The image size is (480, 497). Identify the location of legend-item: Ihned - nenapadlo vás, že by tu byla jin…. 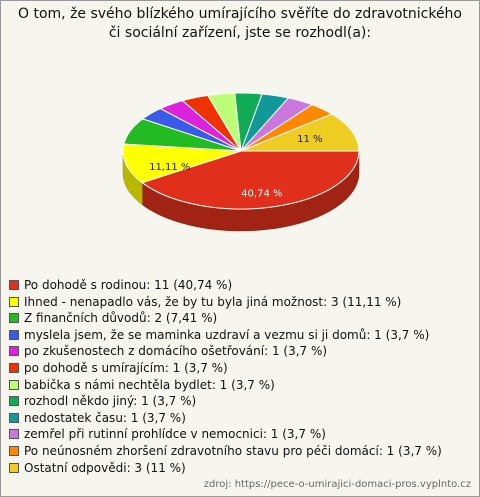
(225, 302).